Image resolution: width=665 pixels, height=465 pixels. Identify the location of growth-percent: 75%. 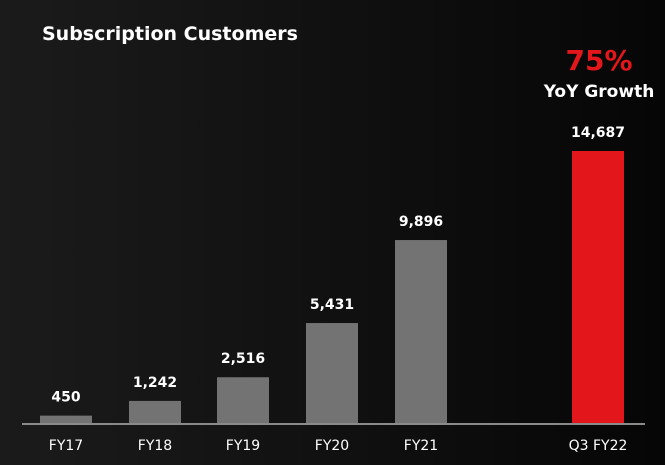
(598, 60).